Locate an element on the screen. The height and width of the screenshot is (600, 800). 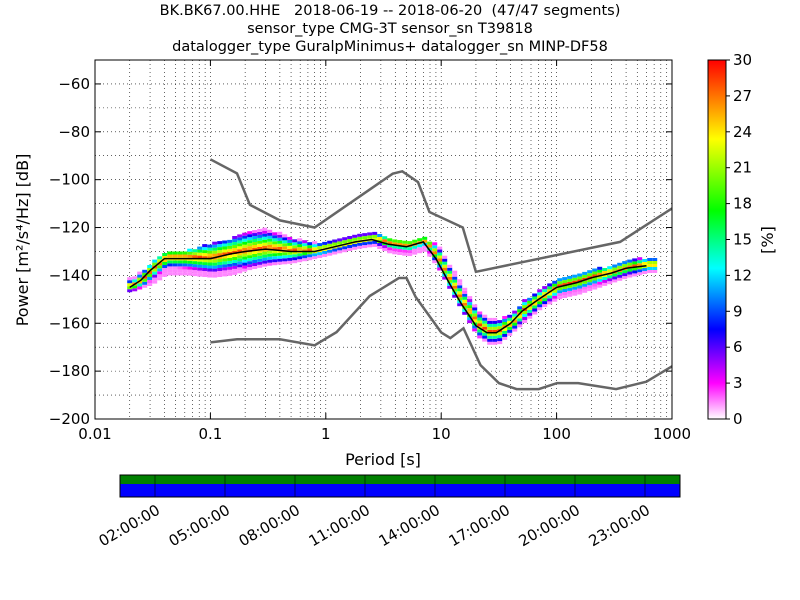
time-tick-label: 23:00:00 is located at coordinates (619, 525).